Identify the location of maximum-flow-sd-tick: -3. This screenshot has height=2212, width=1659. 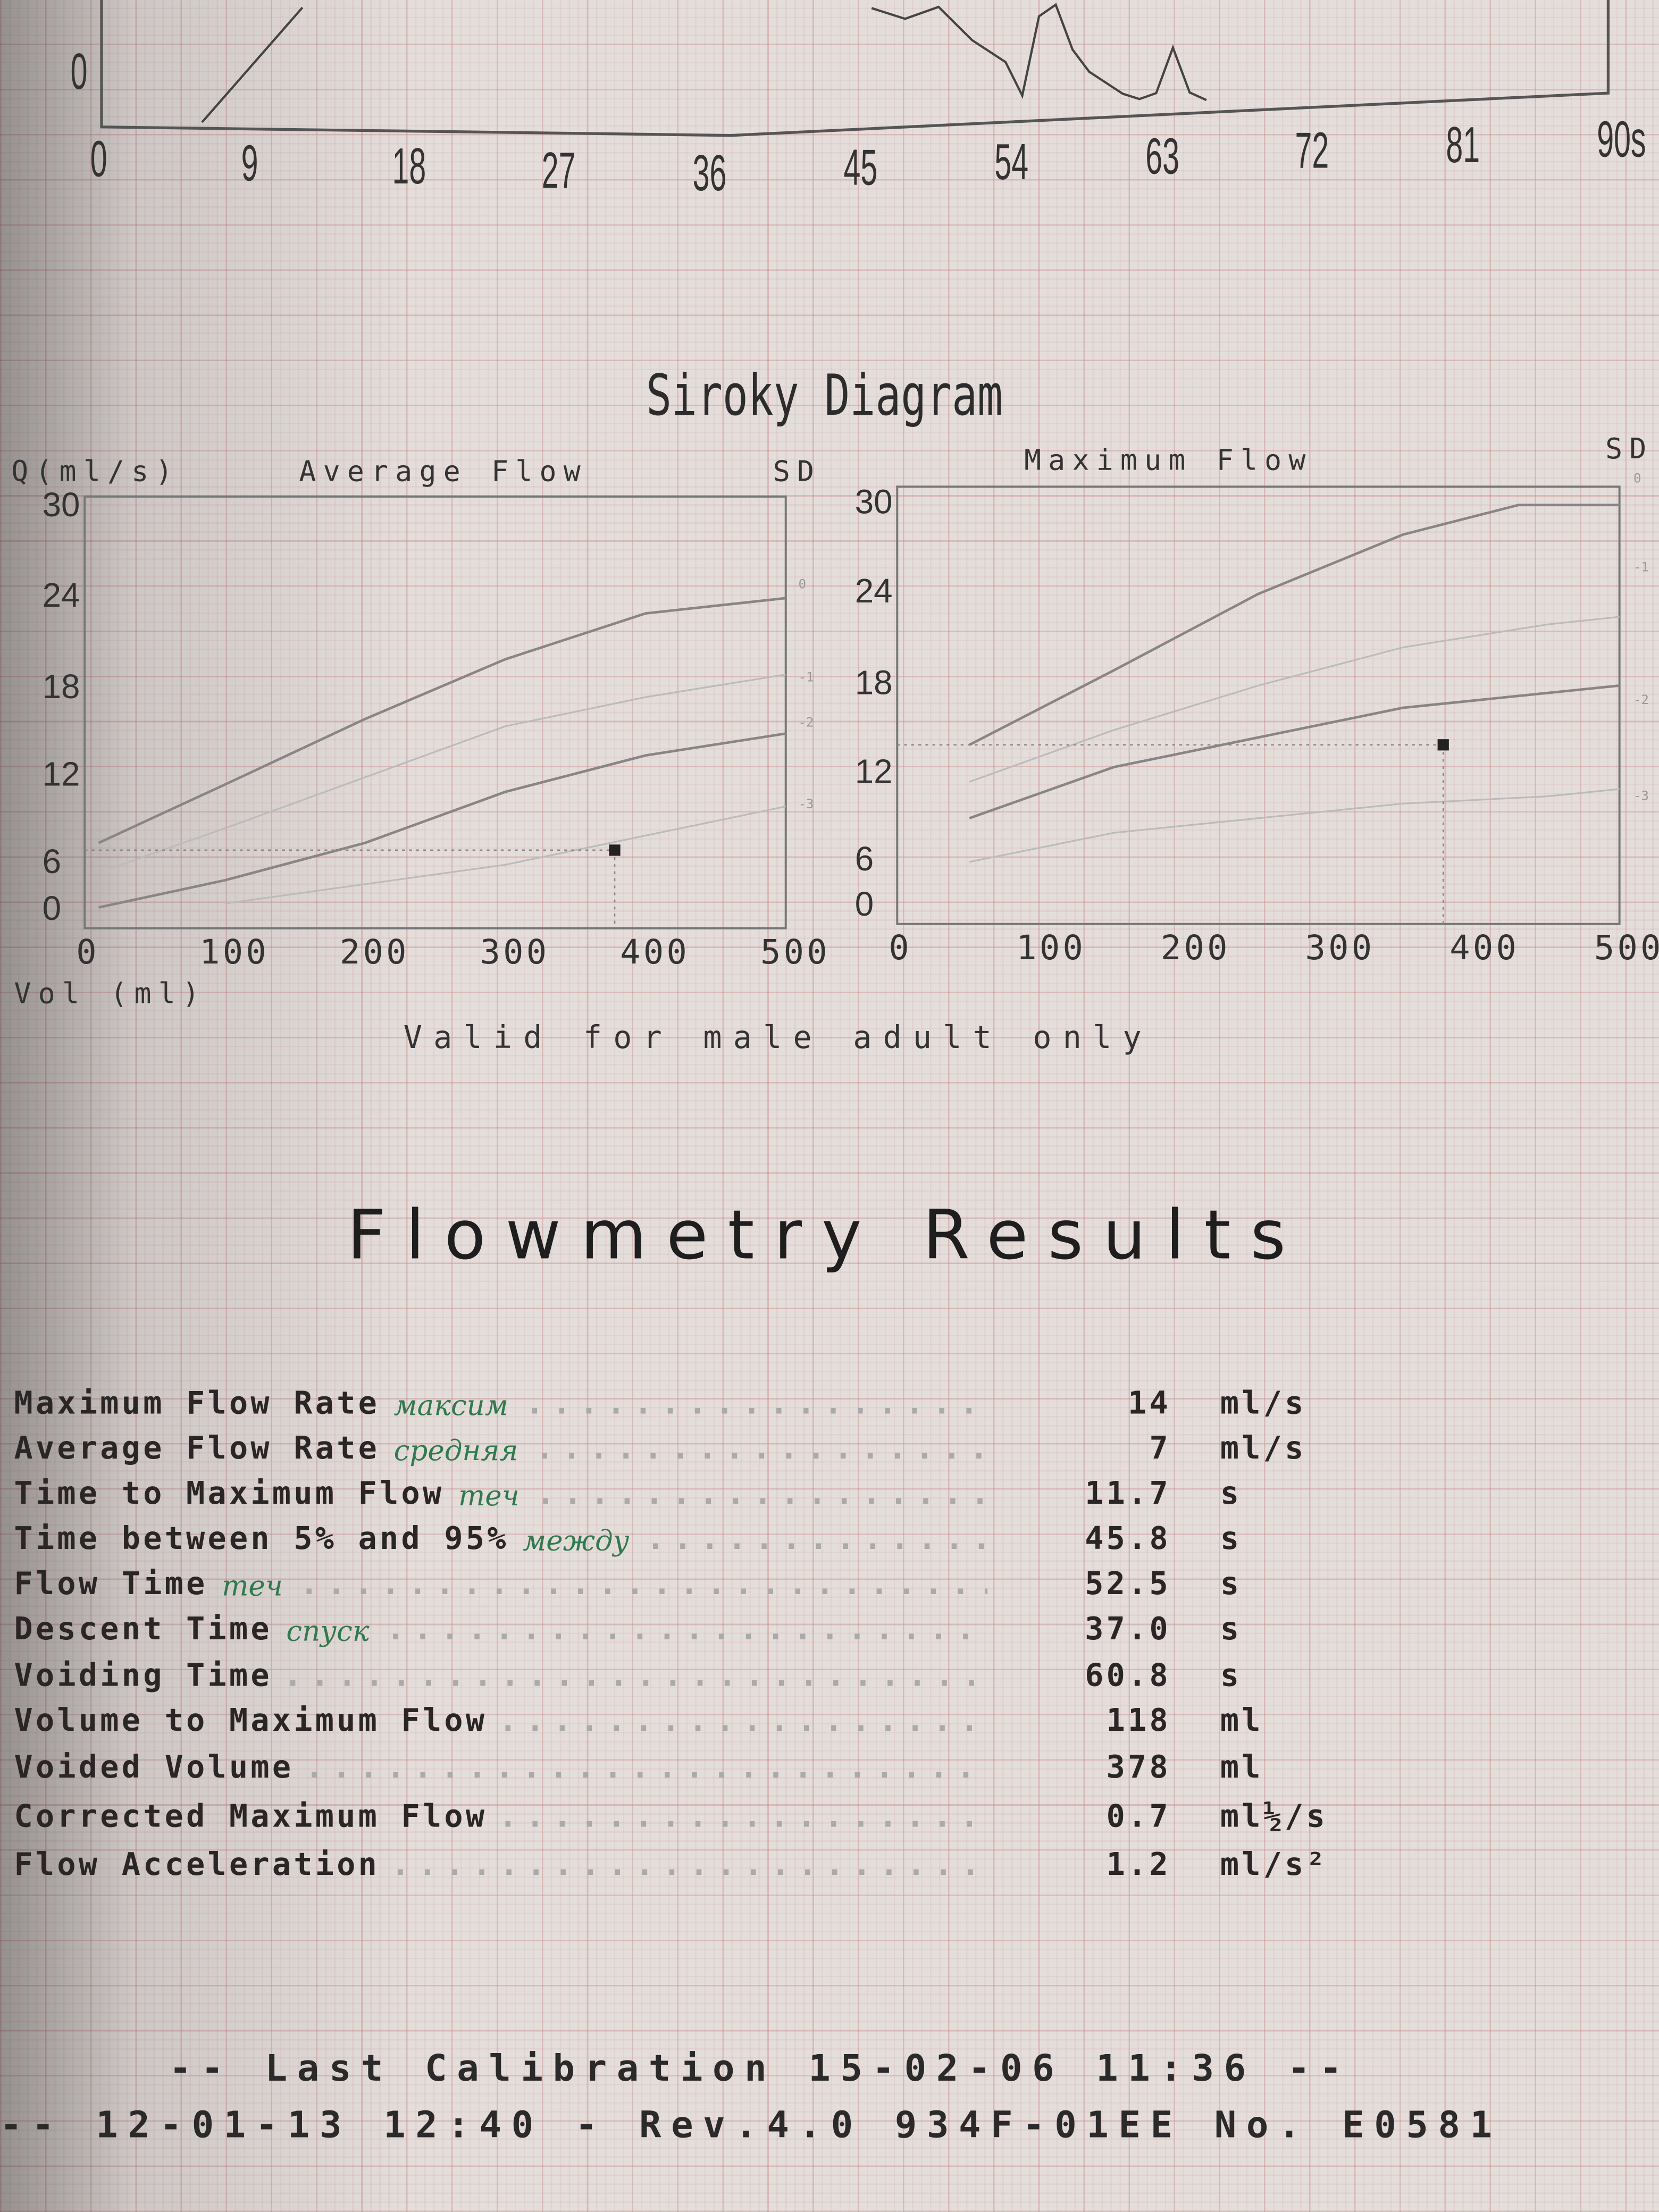
(1641, 797).